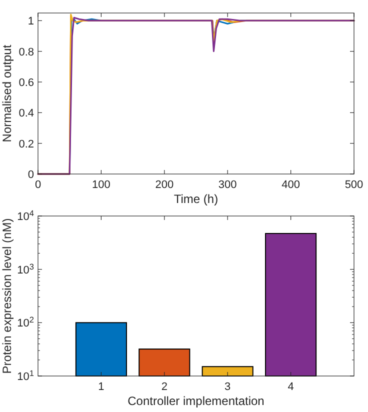  What do you see at coordinates (196, 199) in the screenshot?
I see `x-axis-title: Time (h)` at bounding box center [196, 199].